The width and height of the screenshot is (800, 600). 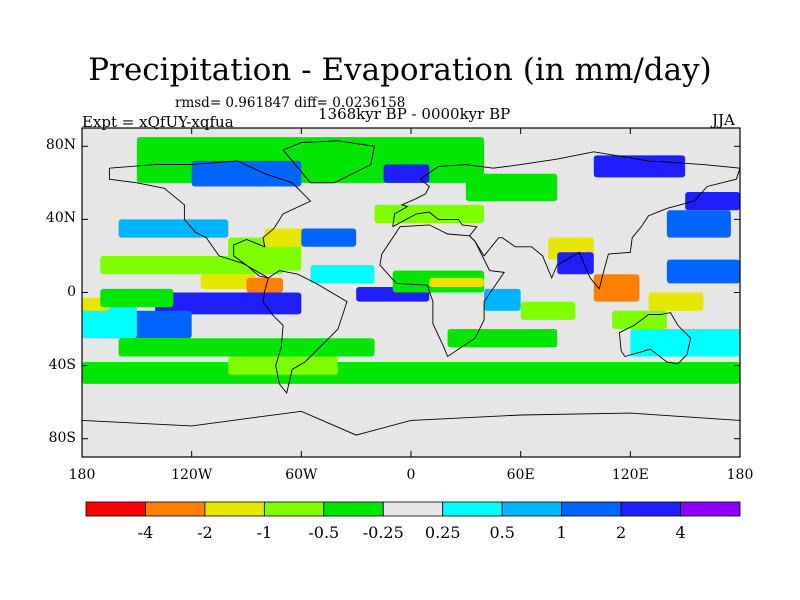 What do you see at coordinates (301, 475) in the screenshot?
I see `x-tick-label: 60W` at bounding box center [301, 475].